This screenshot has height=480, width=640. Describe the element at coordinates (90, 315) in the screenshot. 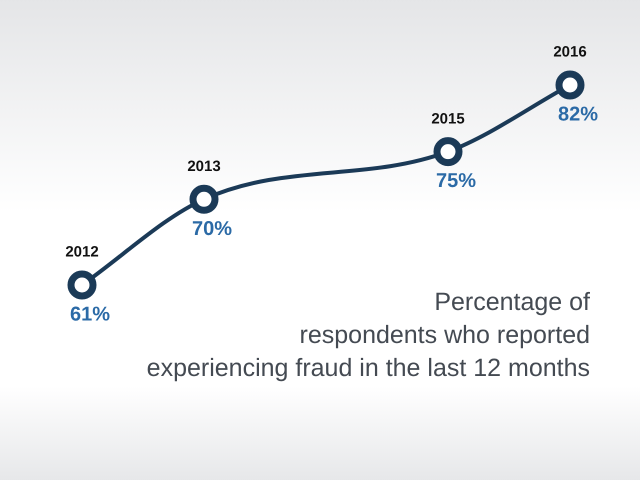

I see `data-label: 61%` at that location.